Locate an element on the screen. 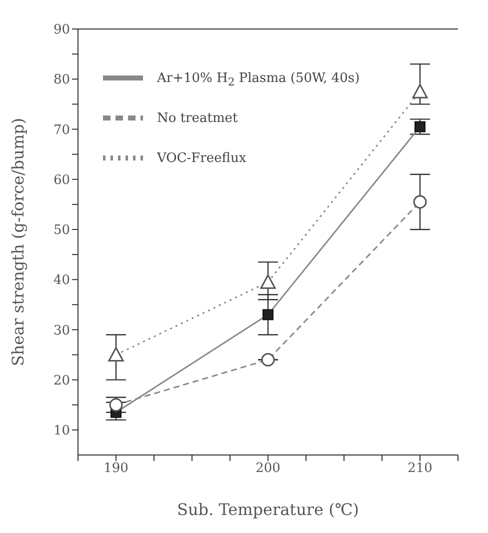 The height and width of the screenshot is (533, 488). y-tick-label: 40 is located at coordinates (61, 280).